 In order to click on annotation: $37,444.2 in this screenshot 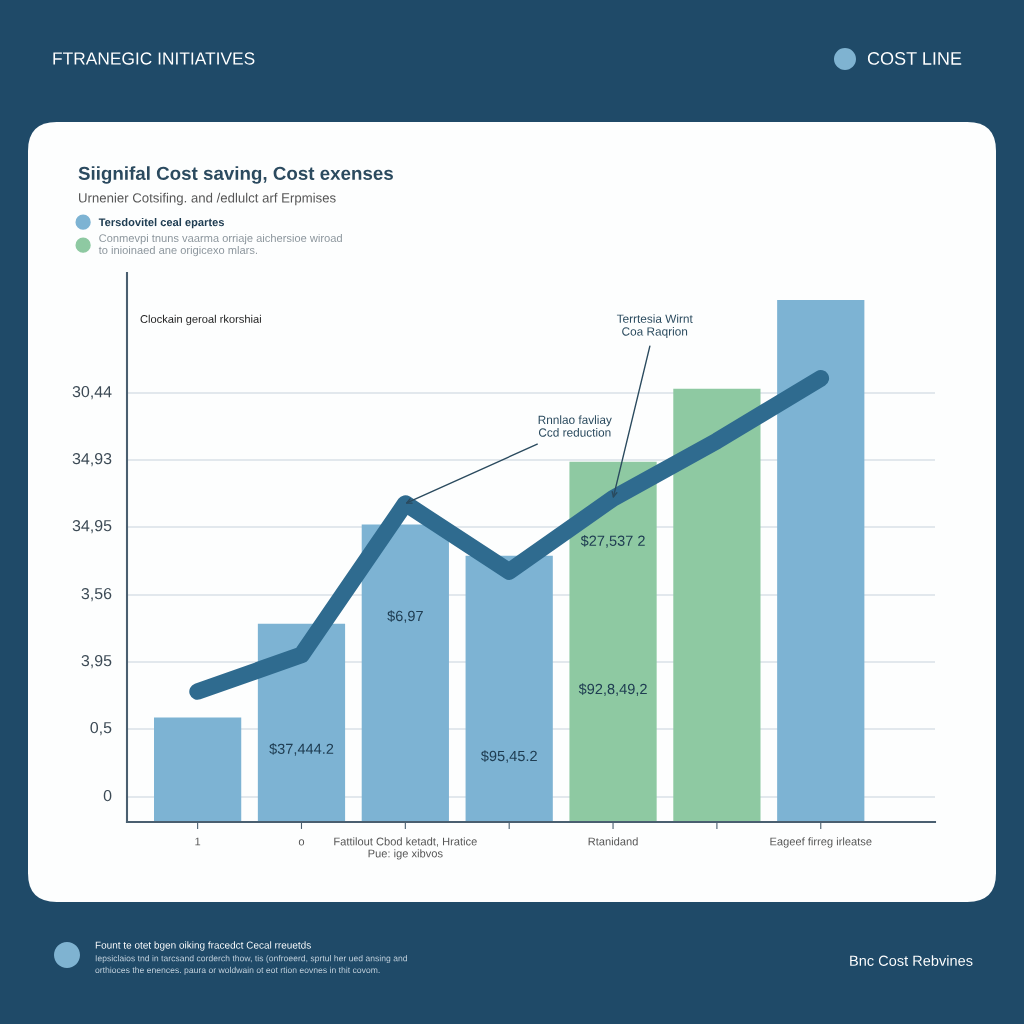, I will do `click(301, 749)`.